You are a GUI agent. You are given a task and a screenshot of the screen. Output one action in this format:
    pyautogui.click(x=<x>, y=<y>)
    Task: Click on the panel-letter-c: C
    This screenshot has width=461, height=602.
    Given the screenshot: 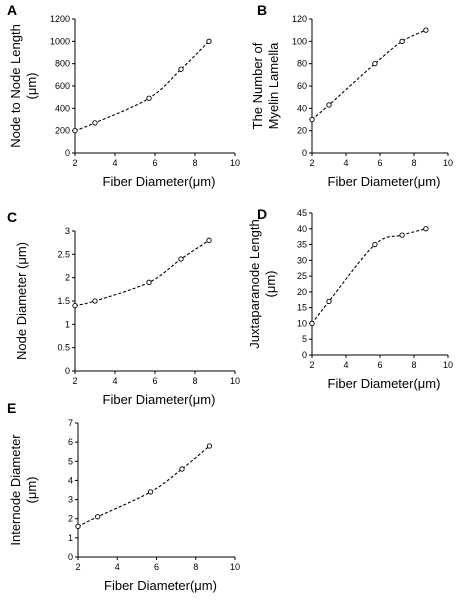 What is the action you would take?
    pyautogui.click(x=12, y=217)
    